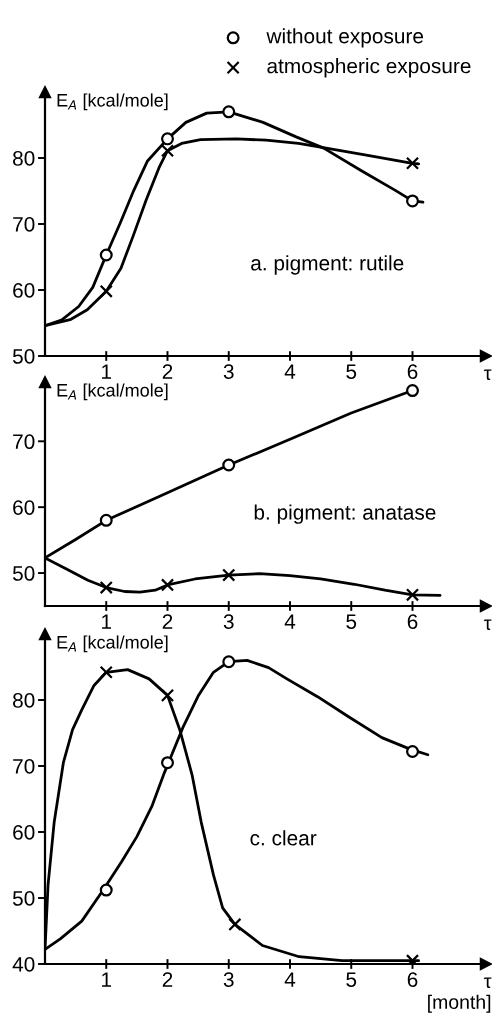  Describe the element at coordinates (345, 514) in the screenshot. I see `annotation: b. pigment: anatase` at that location.